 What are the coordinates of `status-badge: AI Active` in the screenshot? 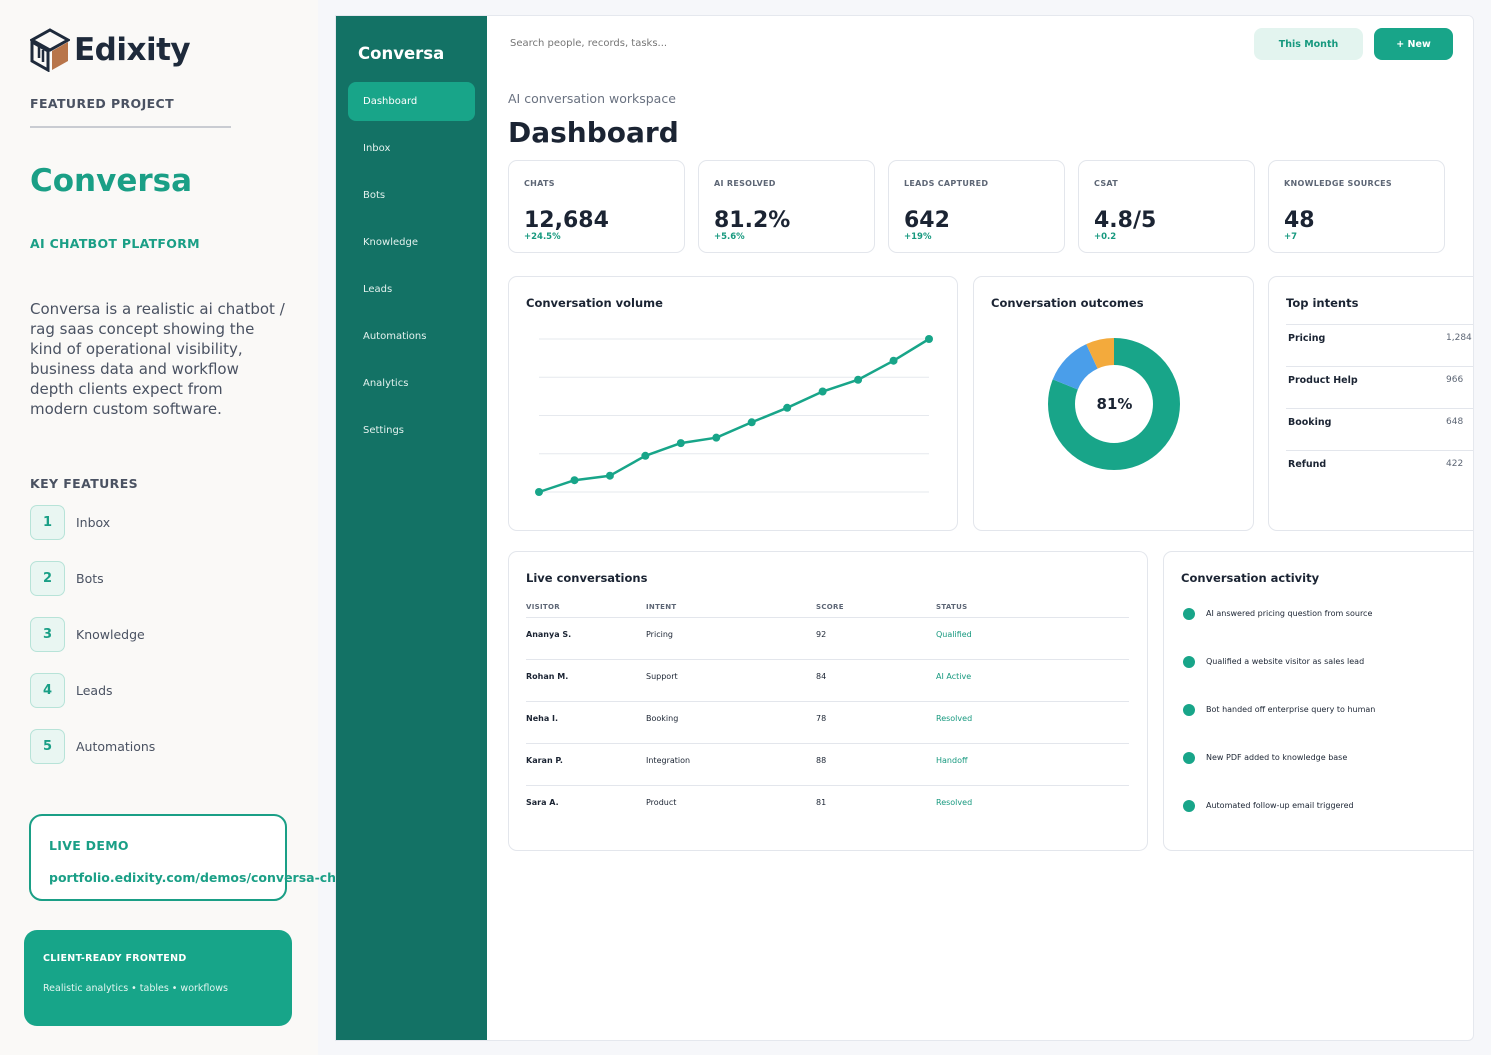 It's located at (954, 676).